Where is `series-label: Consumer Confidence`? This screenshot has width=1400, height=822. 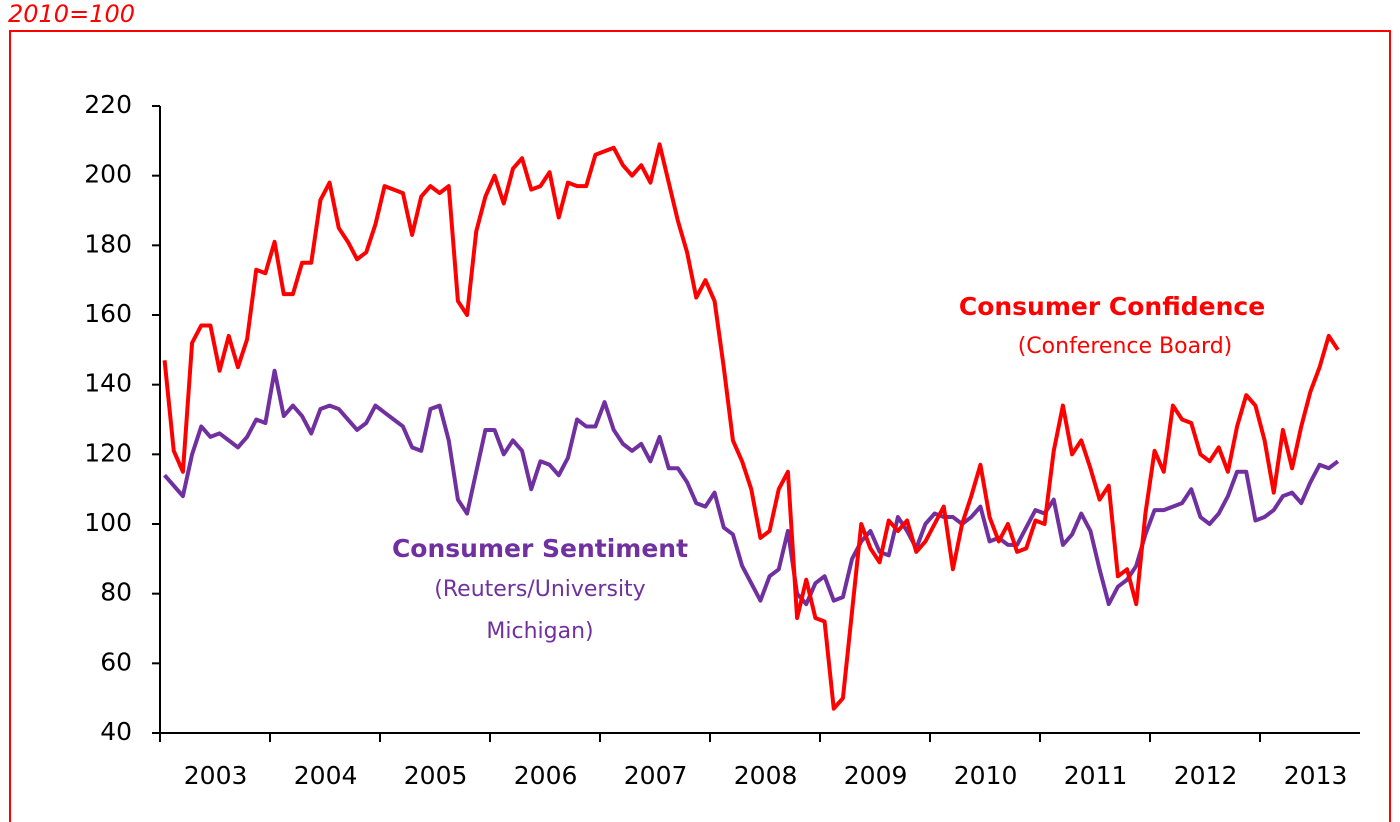 series-label: Consumer Confidence is located at coordinates (1112, 306).